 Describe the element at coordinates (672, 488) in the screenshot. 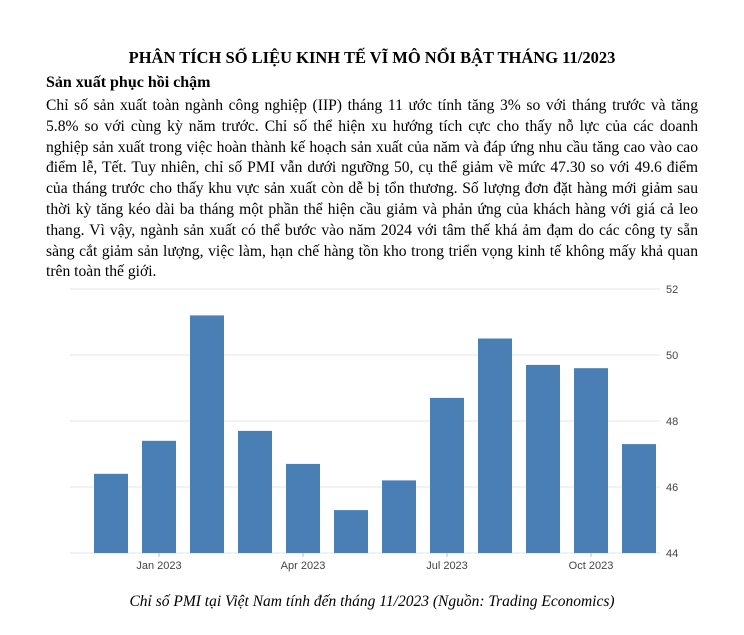

I see `y-tick-label: 46` at that location.